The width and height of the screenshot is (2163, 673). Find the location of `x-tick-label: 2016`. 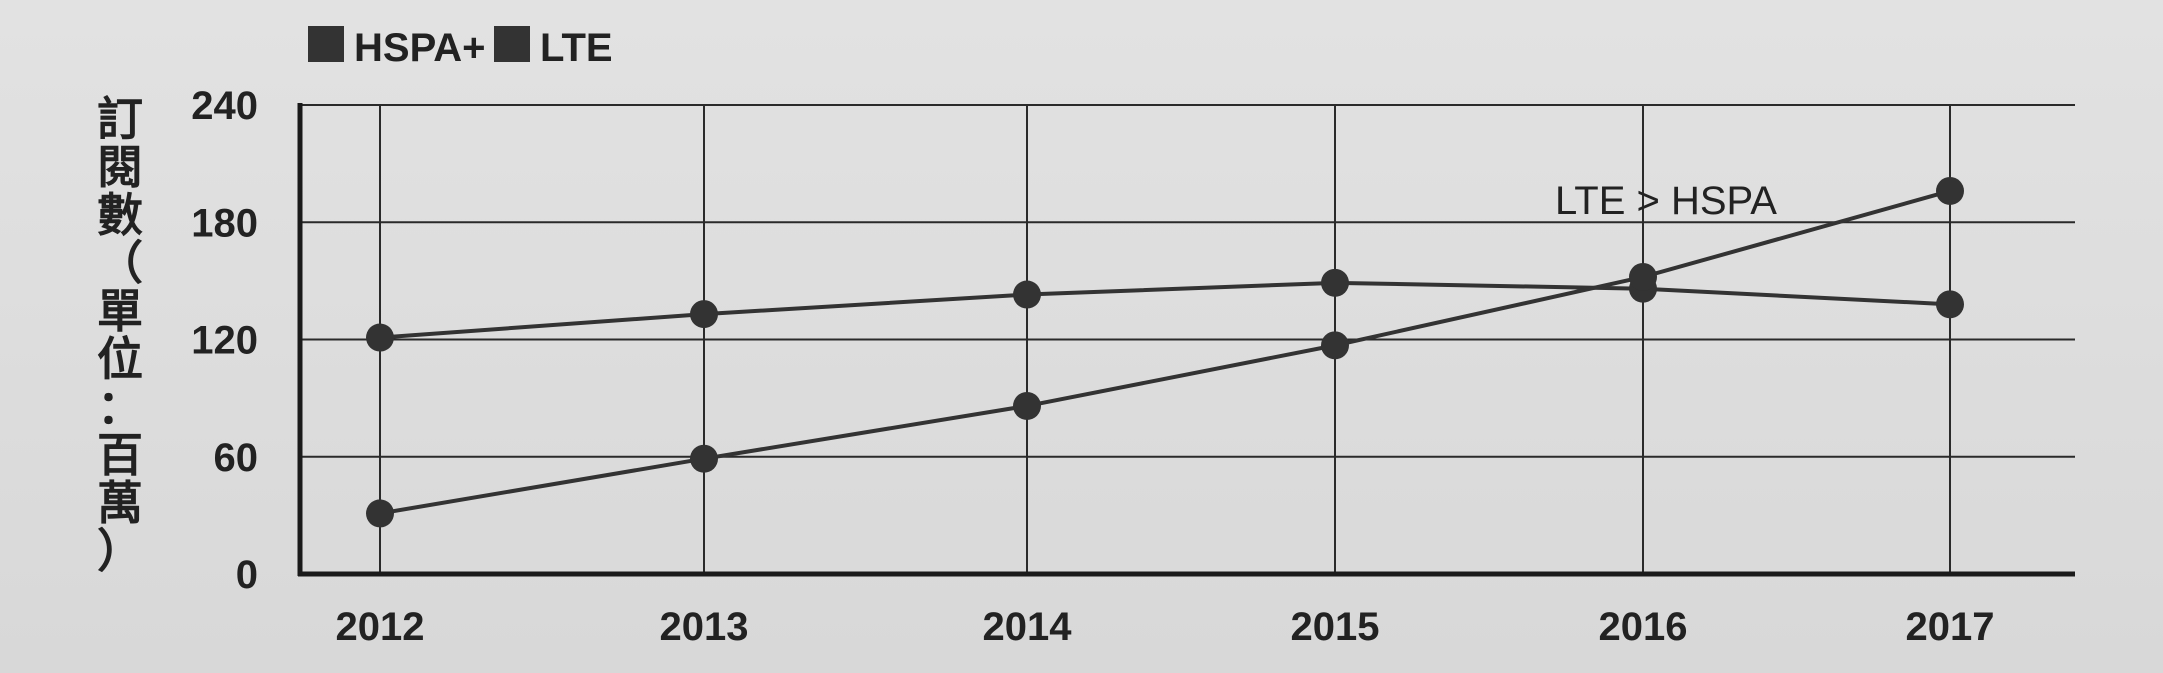

x-tick-label: 2016 is located at coordinates (1643, 627).